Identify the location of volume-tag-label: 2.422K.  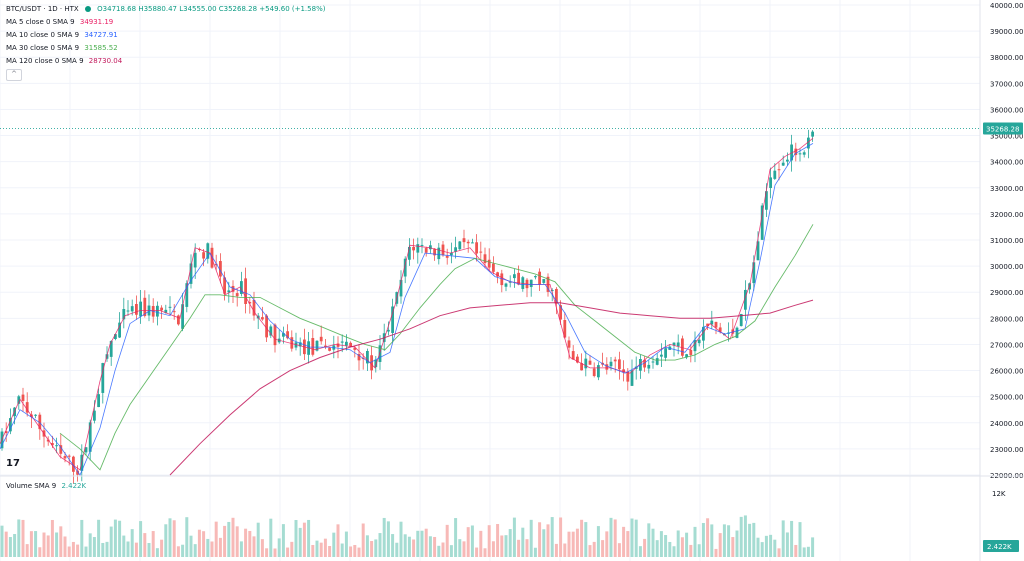
(999, 547).